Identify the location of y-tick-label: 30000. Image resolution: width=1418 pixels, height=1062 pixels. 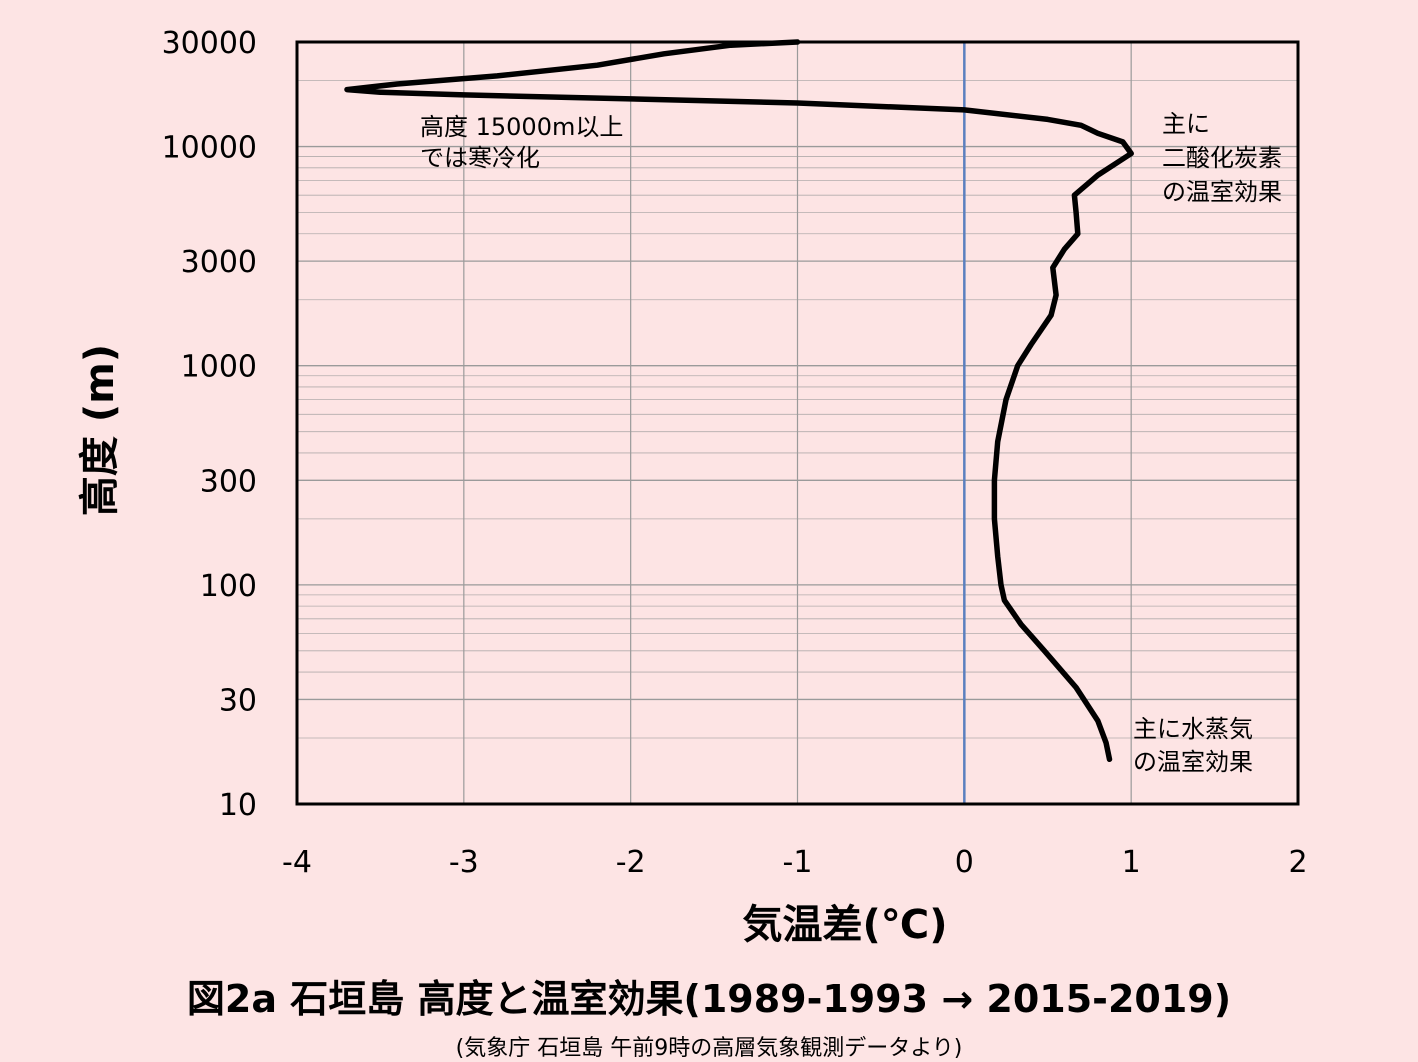
(209, 43).